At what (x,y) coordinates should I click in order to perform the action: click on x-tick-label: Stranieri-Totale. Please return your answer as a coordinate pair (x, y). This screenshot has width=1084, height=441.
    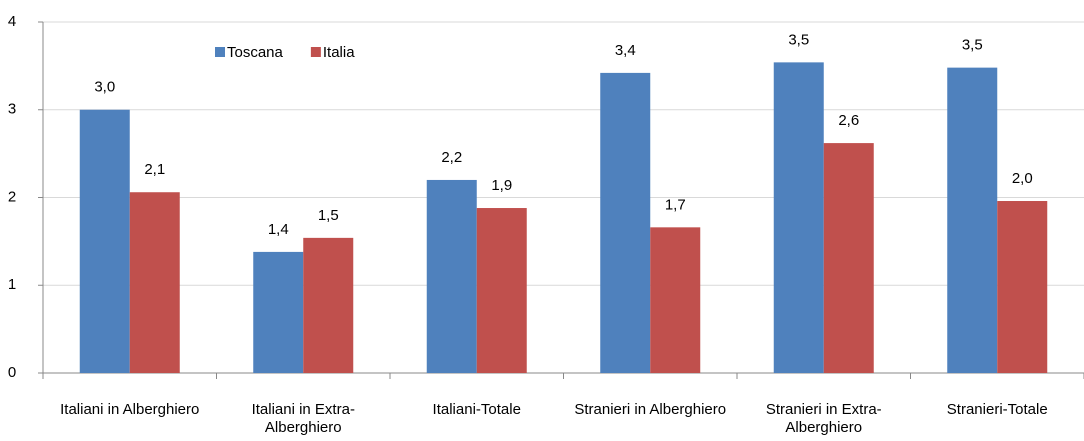
    Looking at the image, I should click on (997, 409).